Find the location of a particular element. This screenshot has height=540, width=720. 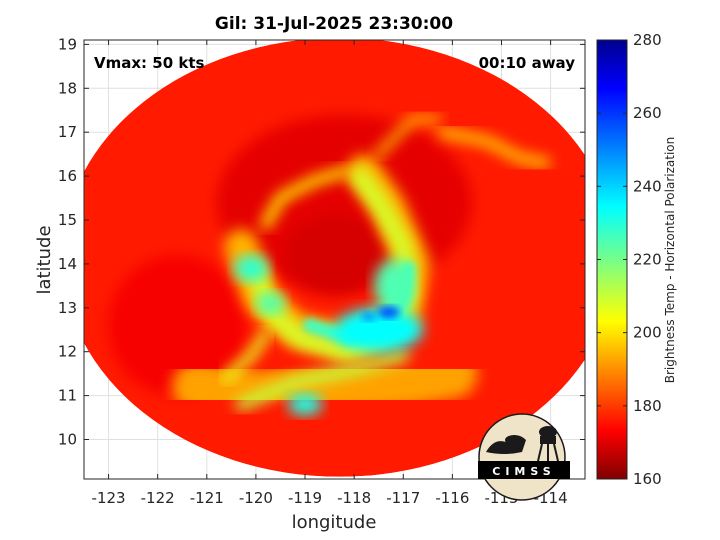

x-tick-label: -117 is located at coordinates (403, 498).